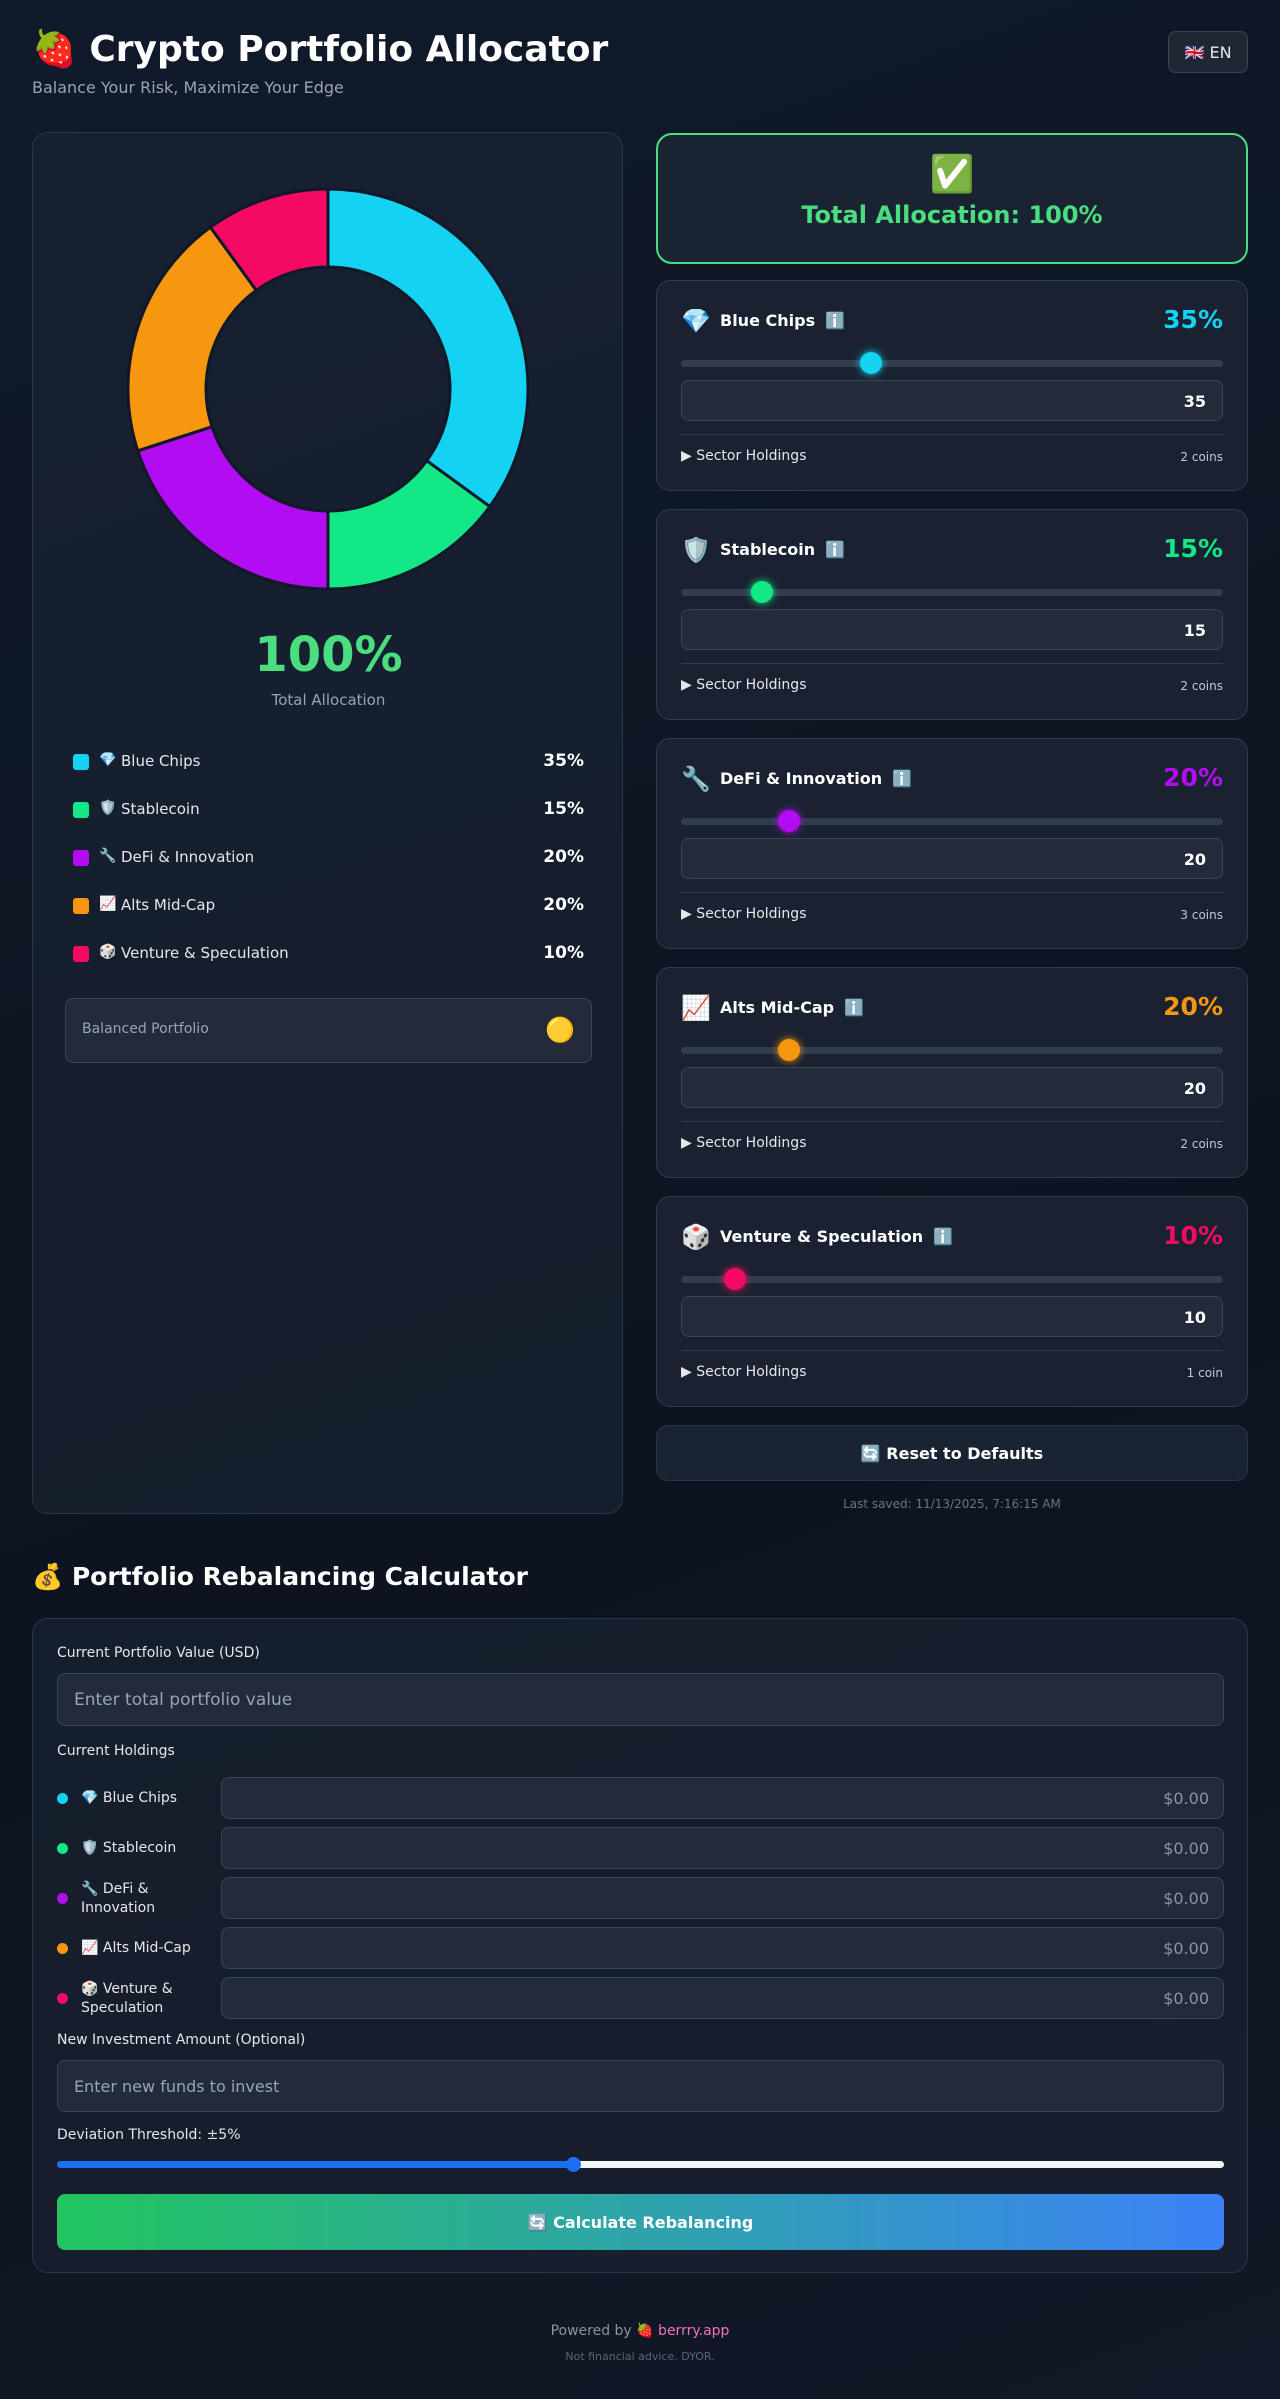  I want to click on coin-count: 1 coin, so click(1204, 1373).